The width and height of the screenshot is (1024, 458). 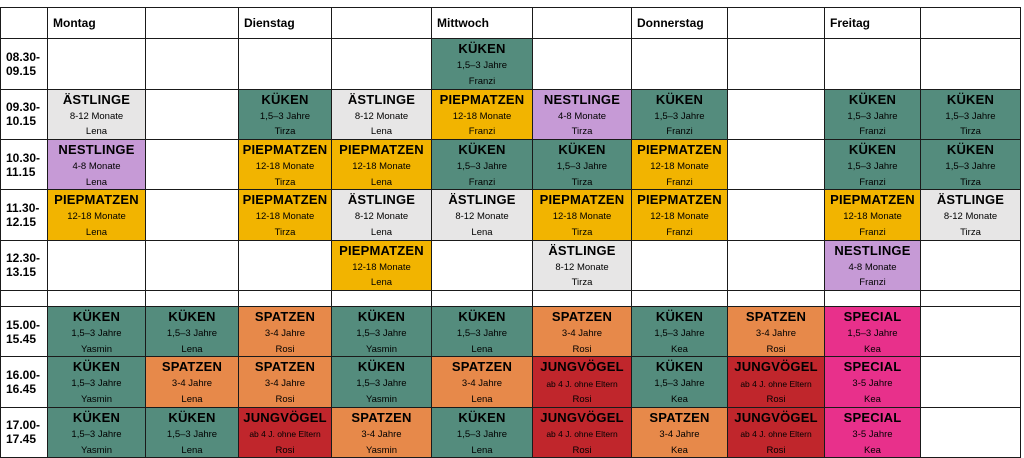 I want to click on session-content: SPATZEN 3-4 Jahre Kea, so click(x=680, y=432).